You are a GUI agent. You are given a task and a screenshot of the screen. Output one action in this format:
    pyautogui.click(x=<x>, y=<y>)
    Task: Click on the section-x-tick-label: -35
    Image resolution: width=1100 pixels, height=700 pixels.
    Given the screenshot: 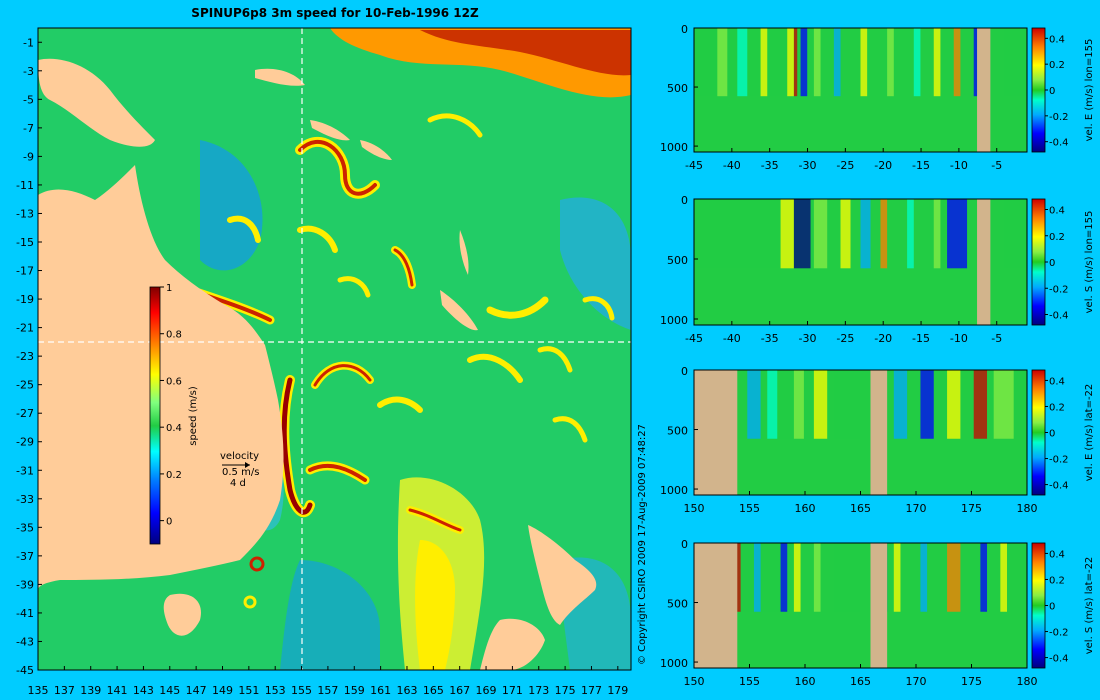 What is the action you would take?
    pyautogui.click(x=770, y=338)
    